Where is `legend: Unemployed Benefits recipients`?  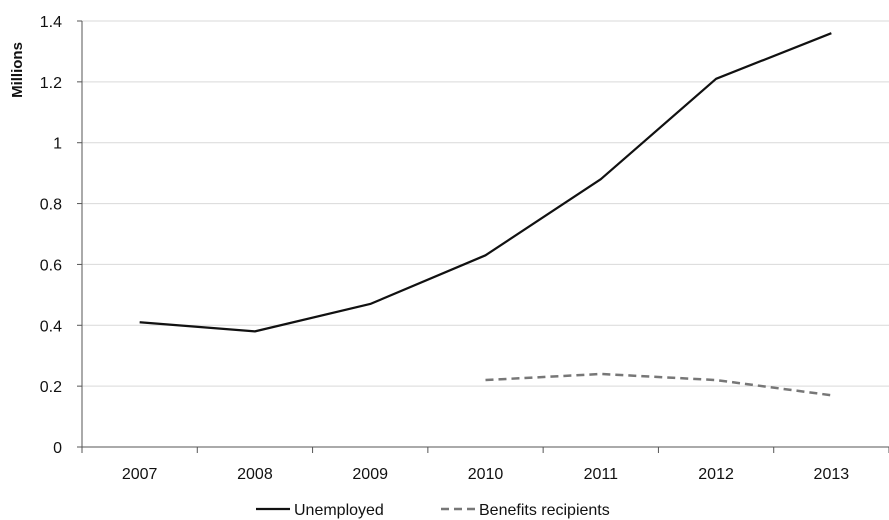 legend: Unemployed Benefits recipients is located at coordinates (433, 510).